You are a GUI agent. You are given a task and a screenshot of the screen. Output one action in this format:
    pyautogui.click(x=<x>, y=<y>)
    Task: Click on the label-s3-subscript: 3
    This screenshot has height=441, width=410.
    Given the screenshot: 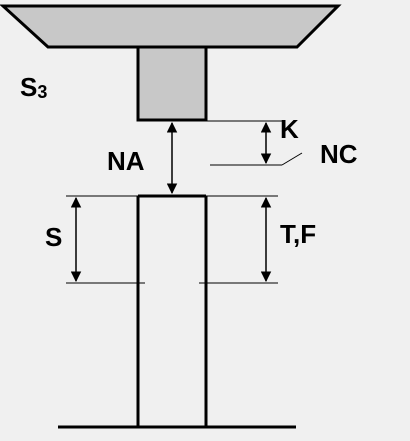 What is the action you would take?
    pyautogui.click(x=42, y=92)
    